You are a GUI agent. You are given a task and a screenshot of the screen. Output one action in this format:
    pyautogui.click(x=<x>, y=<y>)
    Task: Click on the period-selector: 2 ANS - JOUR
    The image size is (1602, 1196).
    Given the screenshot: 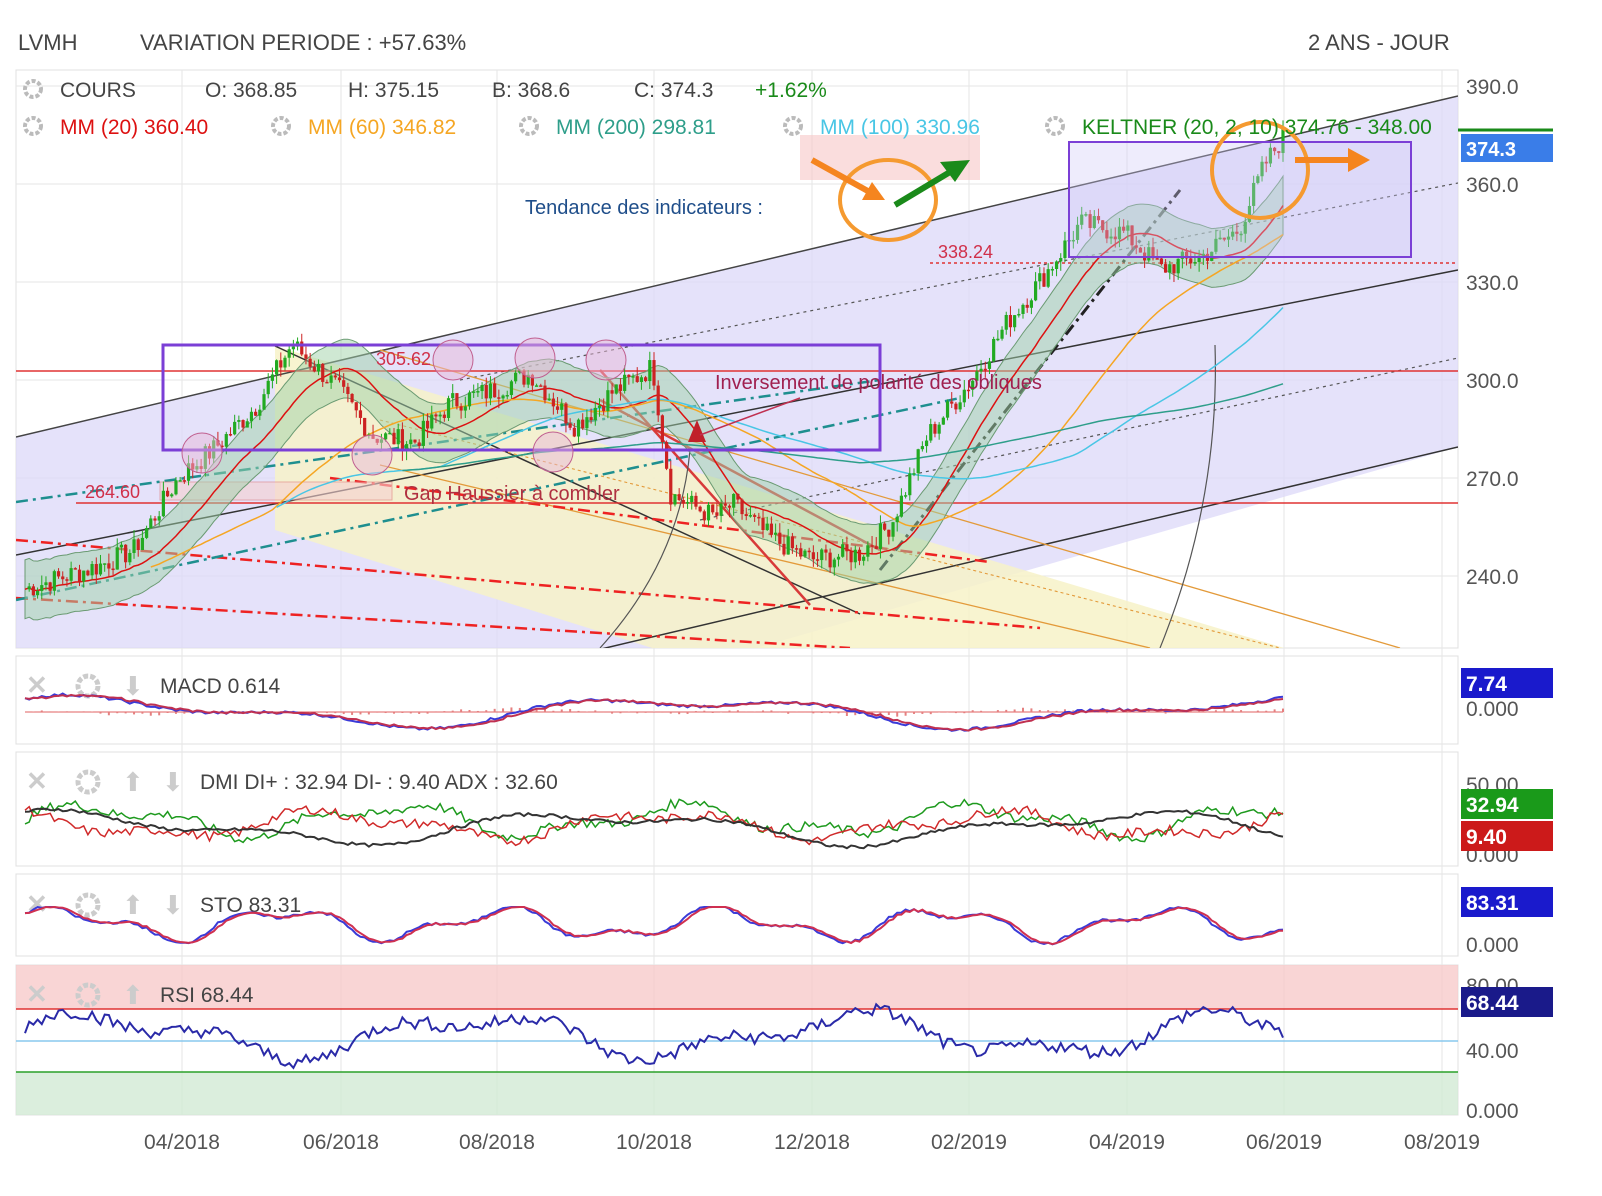 What is the action you would take?
    pyautogui.click(x=1379, y=42)
    